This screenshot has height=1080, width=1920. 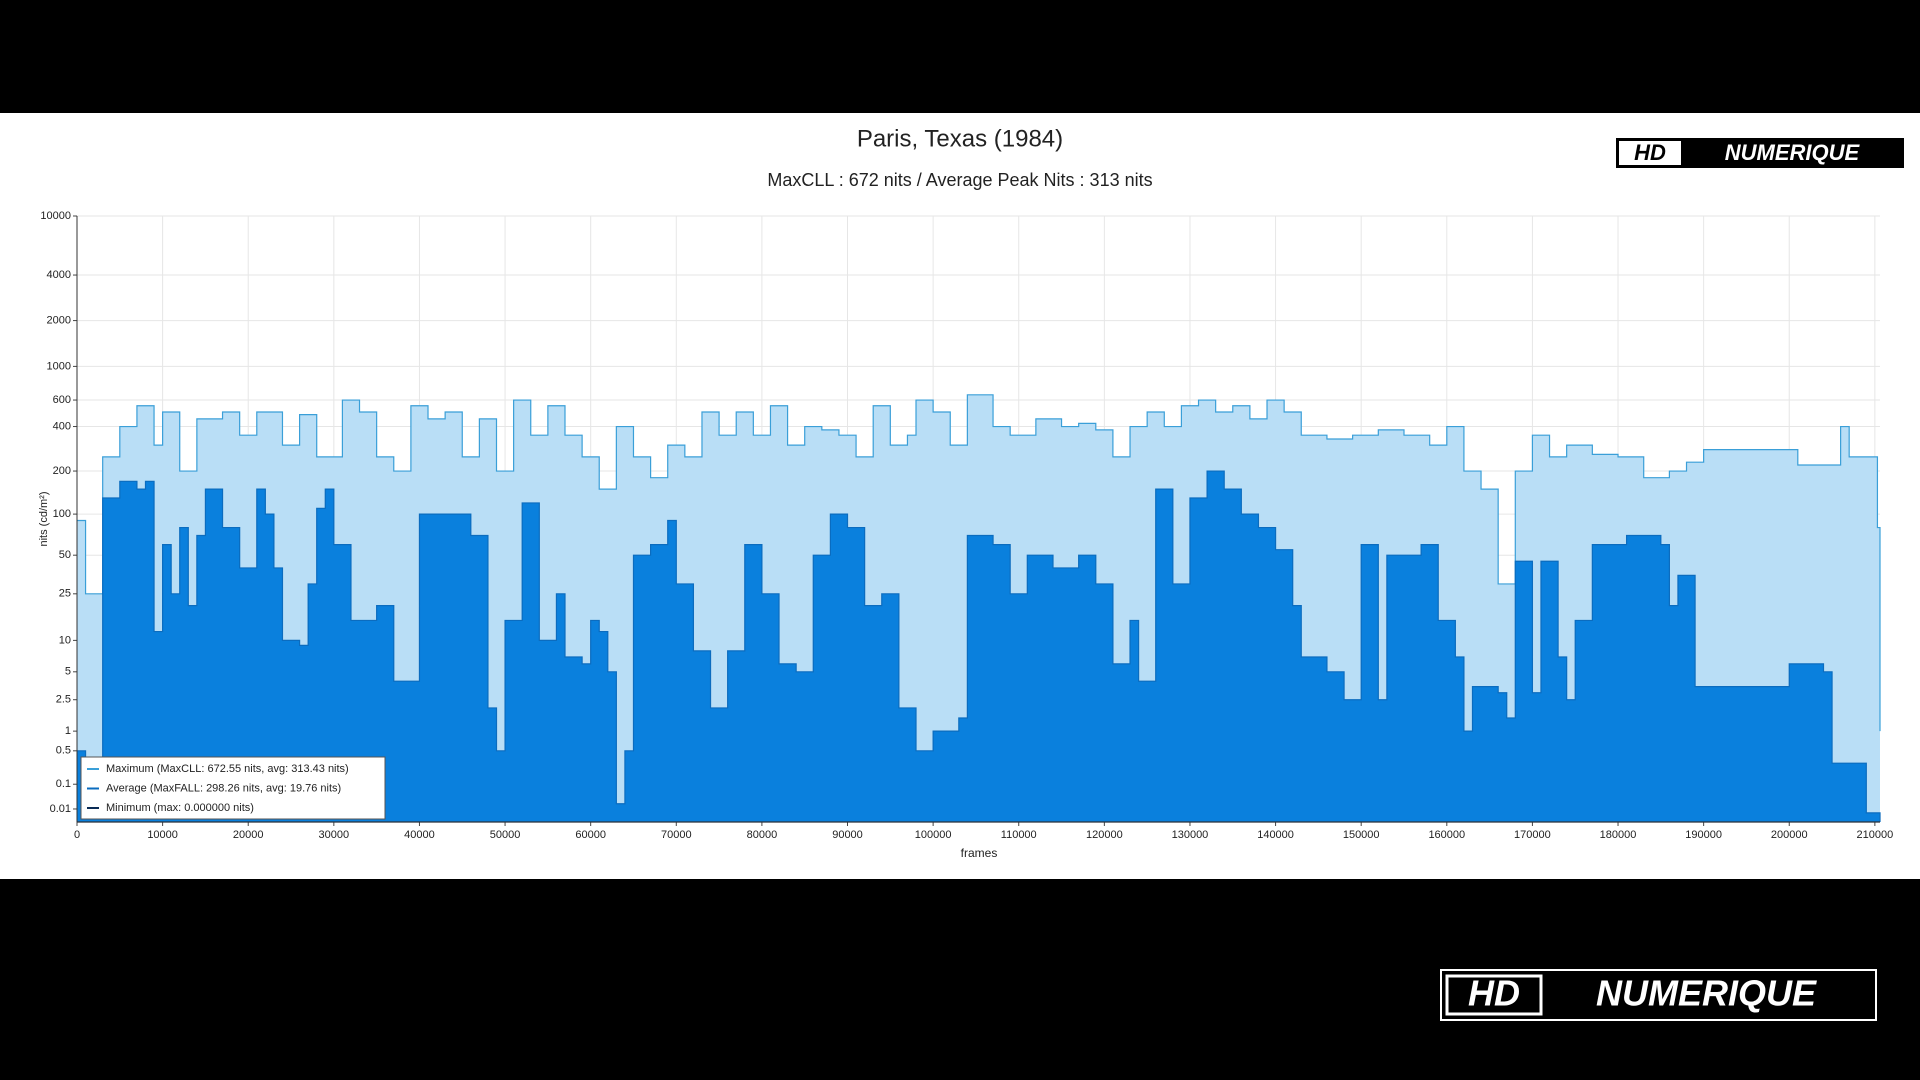 I want to click on x-tick-label: 100000, so click(x=933, y=835).